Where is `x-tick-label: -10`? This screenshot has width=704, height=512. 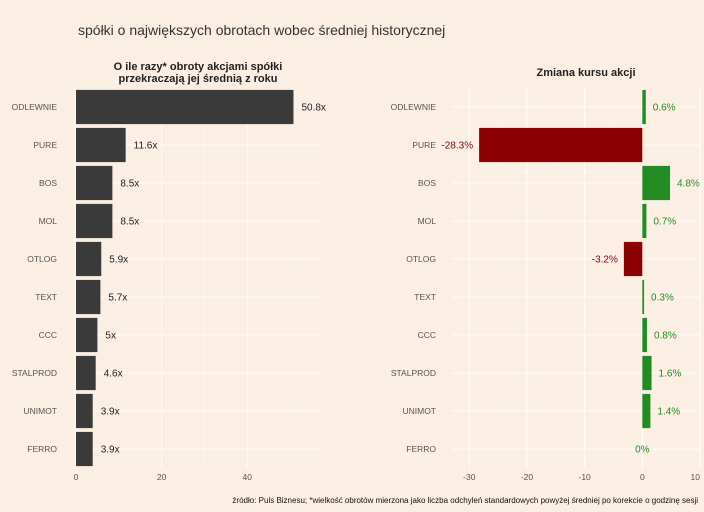
x-tick-label: -10 is located at coordinates (585, 477).